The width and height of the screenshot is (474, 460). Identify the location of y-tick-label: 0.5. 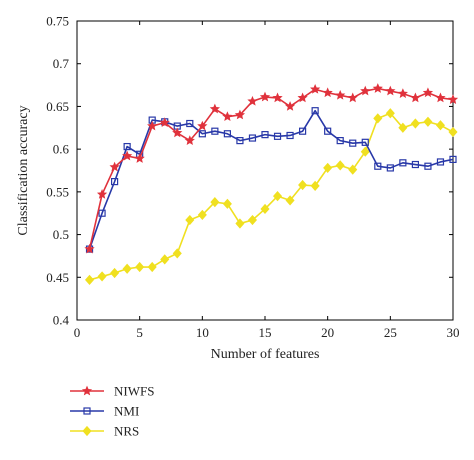
(61, 234).